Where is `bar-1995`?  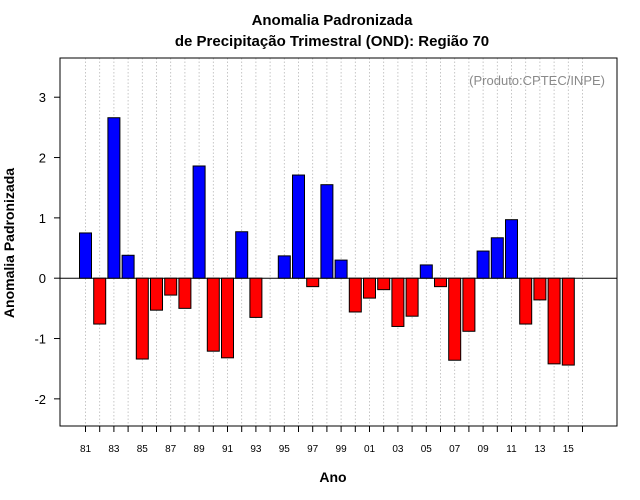 bar-1995 is located at coordinates (284, 267).